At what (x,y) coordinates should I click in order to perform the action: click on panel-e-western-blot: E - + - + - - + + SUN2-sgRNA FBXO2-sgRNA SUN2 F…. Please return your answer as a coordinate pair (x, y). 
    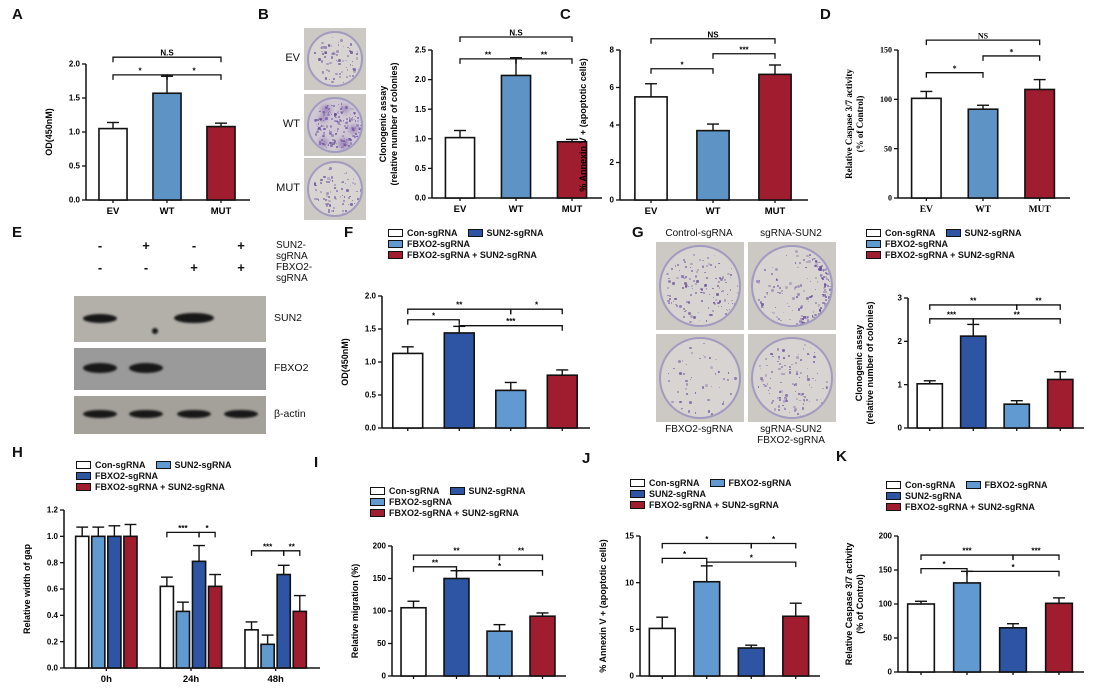
    Looking at the image, I should click on (171, 333).